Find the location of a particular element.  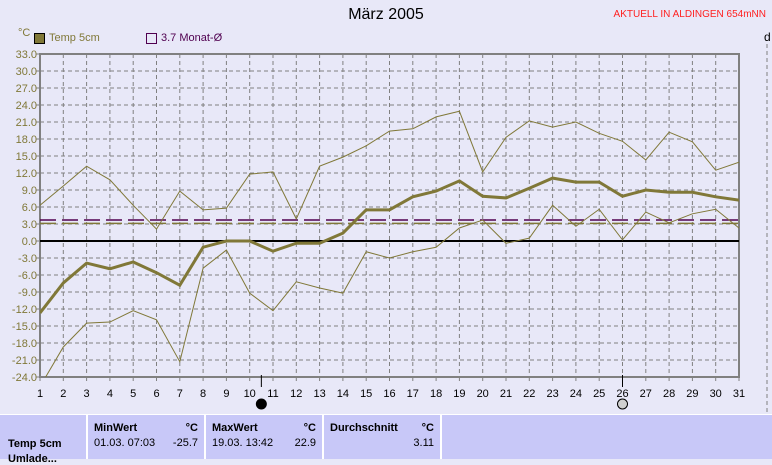

x-tick-label: 8 is located at coordinates (203, 394).